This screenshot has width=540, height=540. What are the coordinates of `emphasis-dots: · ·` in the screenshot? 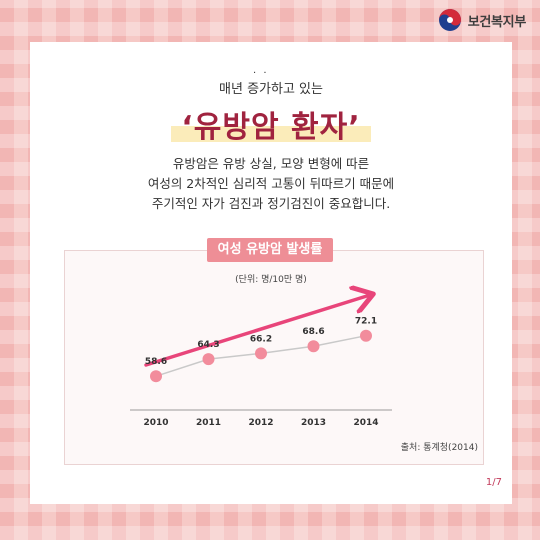 It's located at (261, 73).